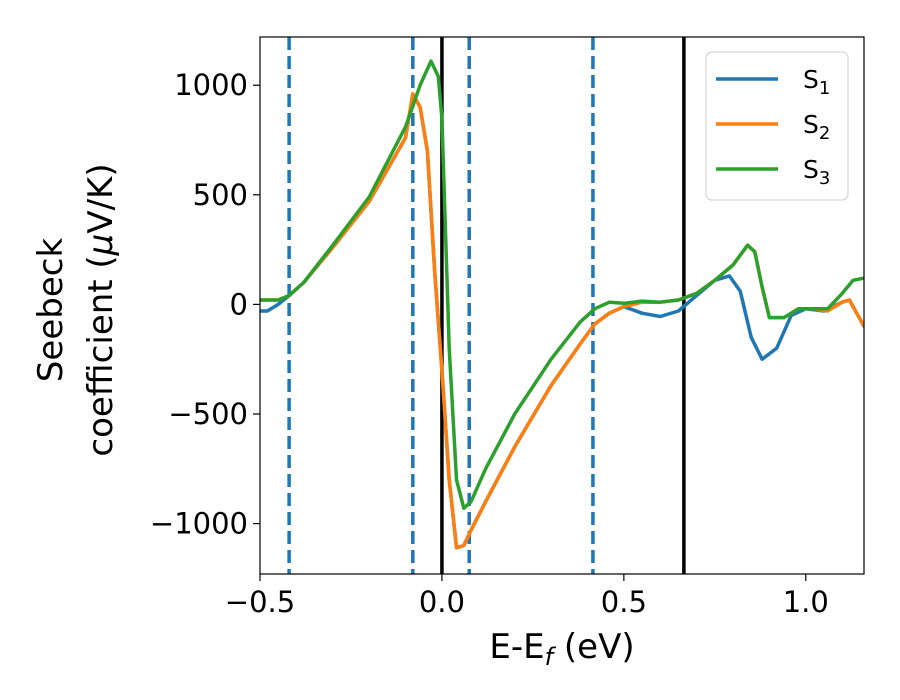 The image size is (900, 700). Describe the element at coordinates (239, 304) in the screenshot. I see `y-tick-label: 0` at that location.